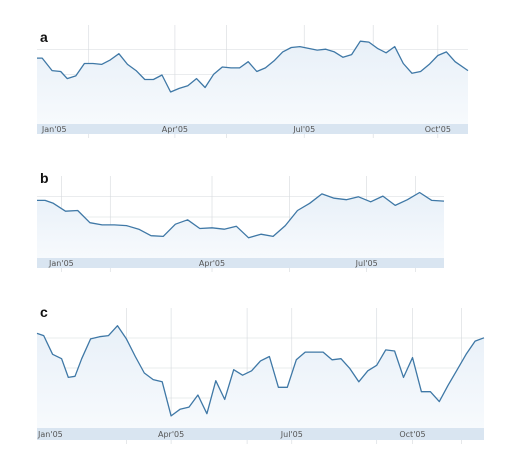  I want to click on panel-label-a: a, so click(44, 37).